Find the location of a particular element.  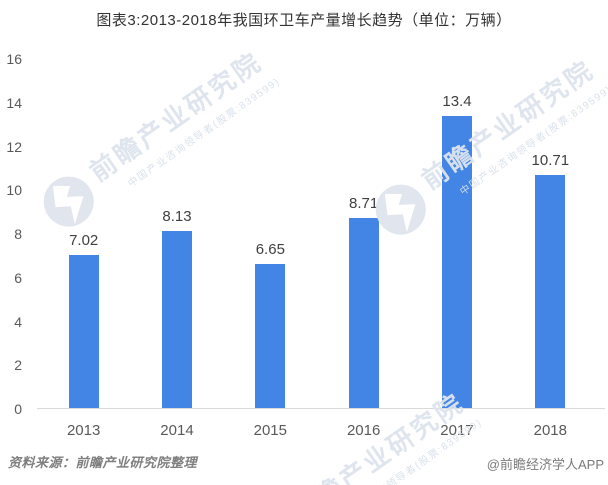

y-tick-label: 8 is located at coordinates (18, 234).